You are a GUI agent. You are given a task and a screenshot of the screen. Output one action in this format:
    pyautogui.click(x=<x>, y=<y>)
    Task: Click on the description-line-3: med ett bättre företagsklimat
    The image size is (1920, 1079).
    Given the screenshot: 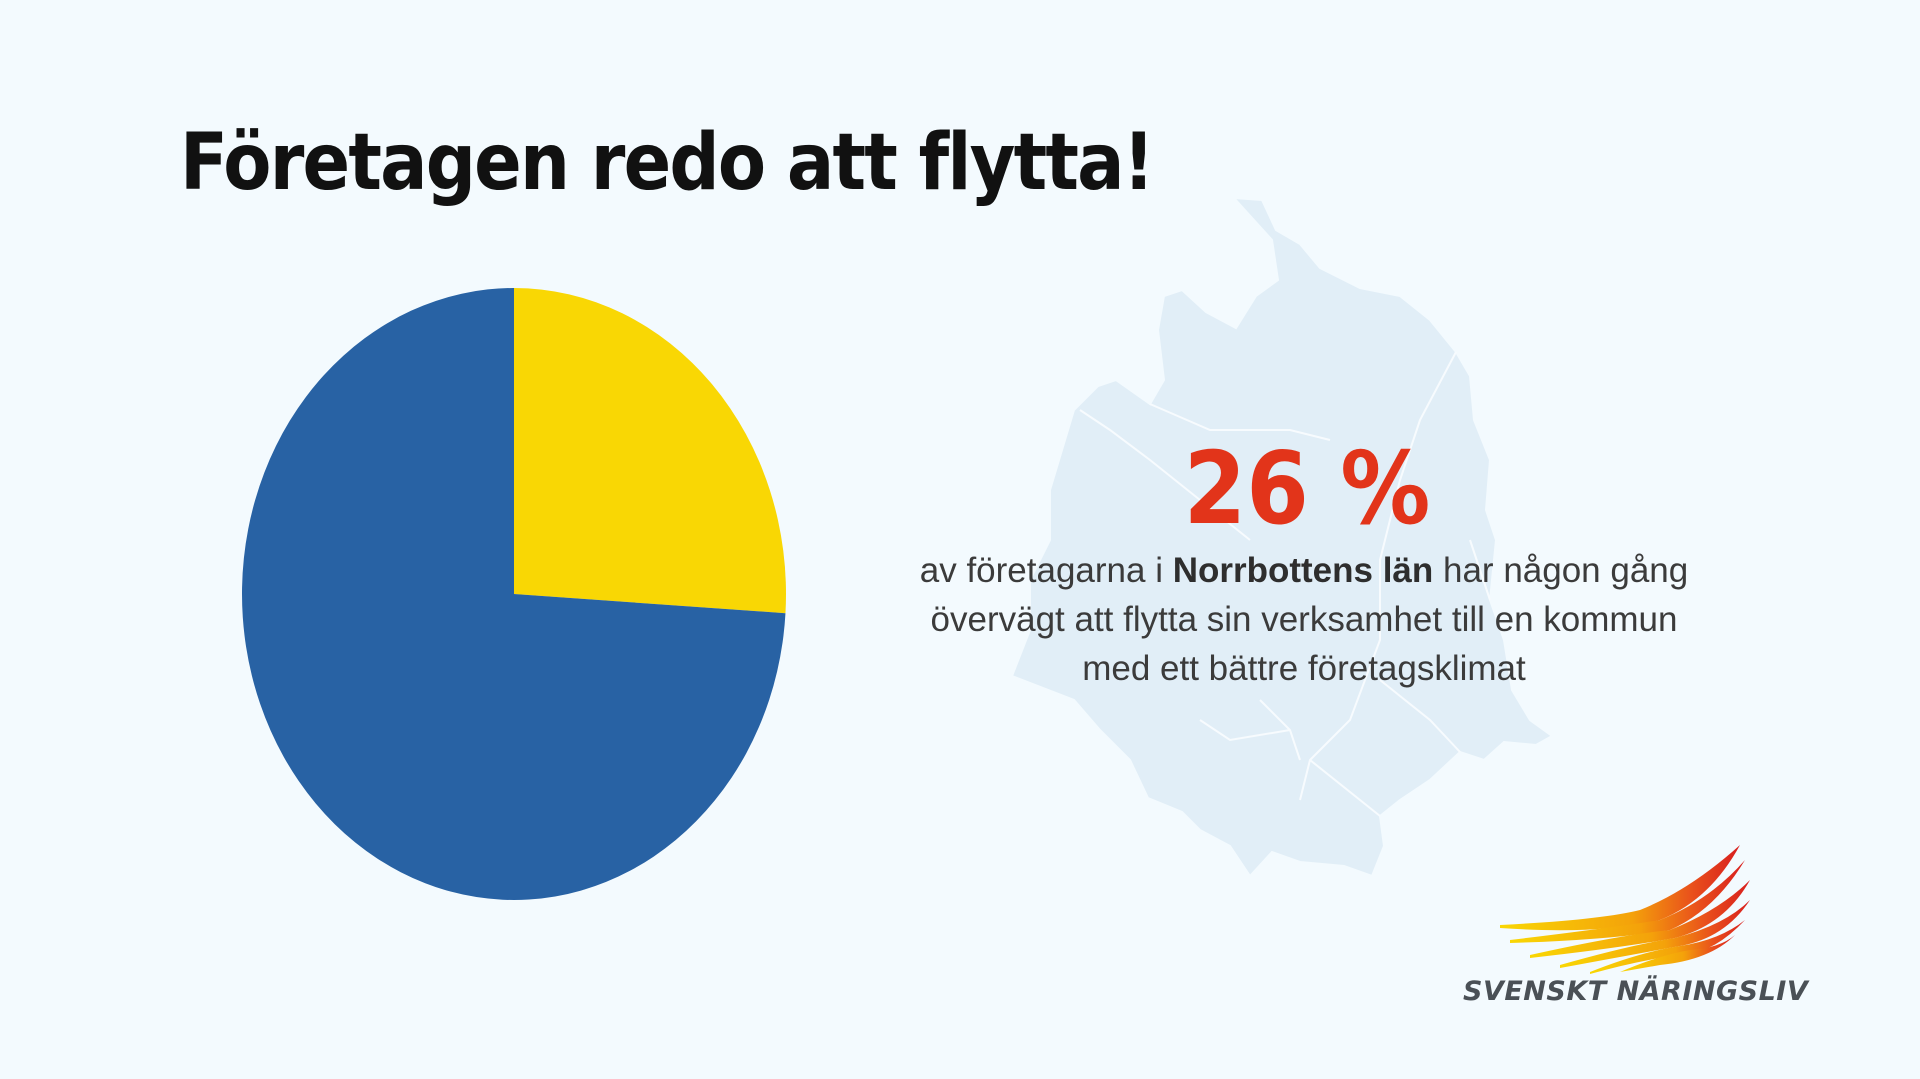 What is the action you would take?
    pyautogui.click(x=1304, y=668)
    